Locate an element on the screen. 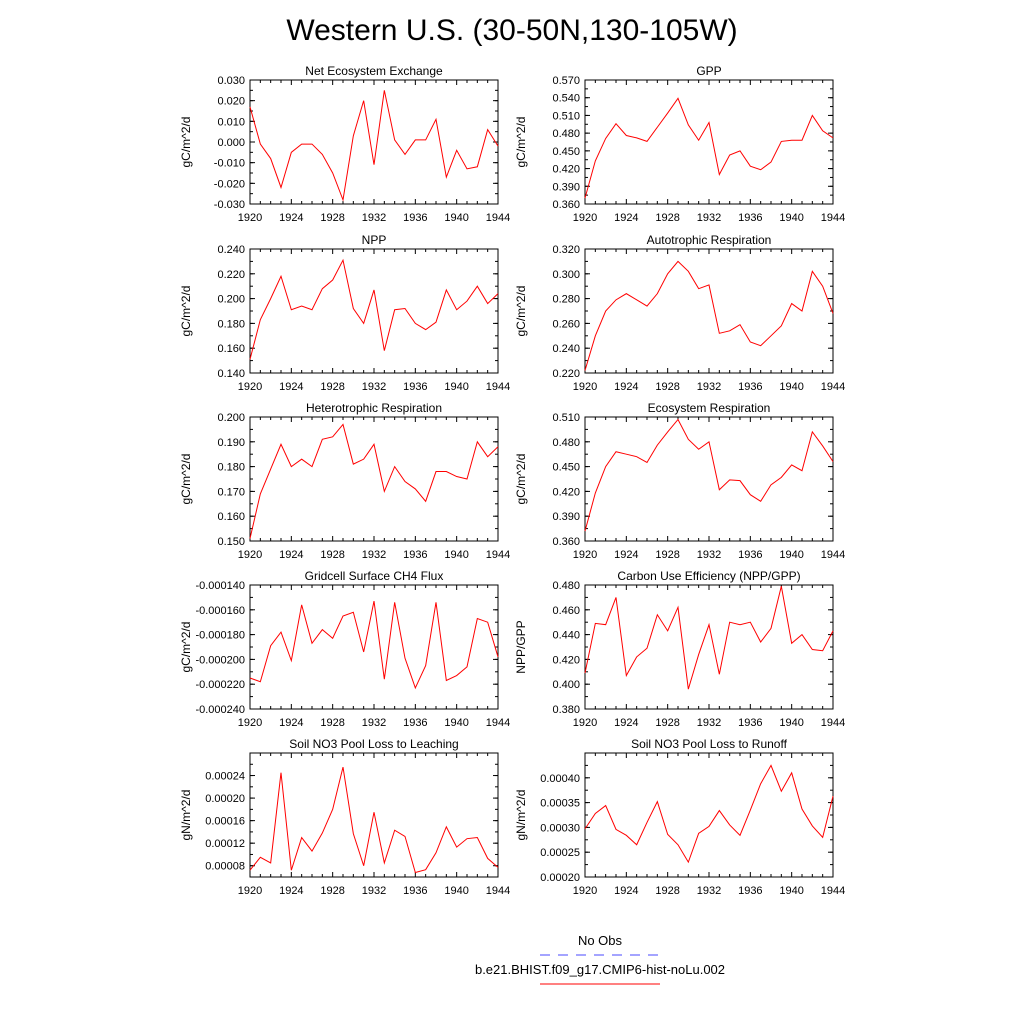 The height and width of the screenshot is (1024, 1024). y-tick-label: -0.000240 is located at coordinates (220, 710).